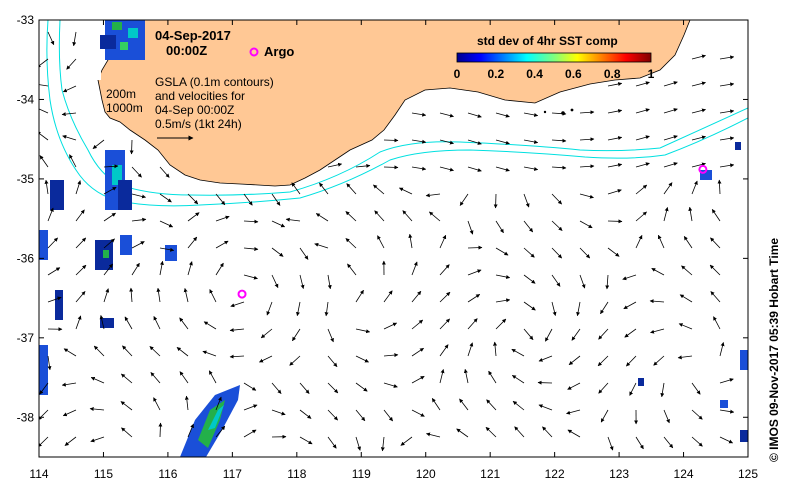  What do you see at coordinates (555, 474) in the screenshot?
I see `x-tick-label: 122` at bounding box center [555, 474].